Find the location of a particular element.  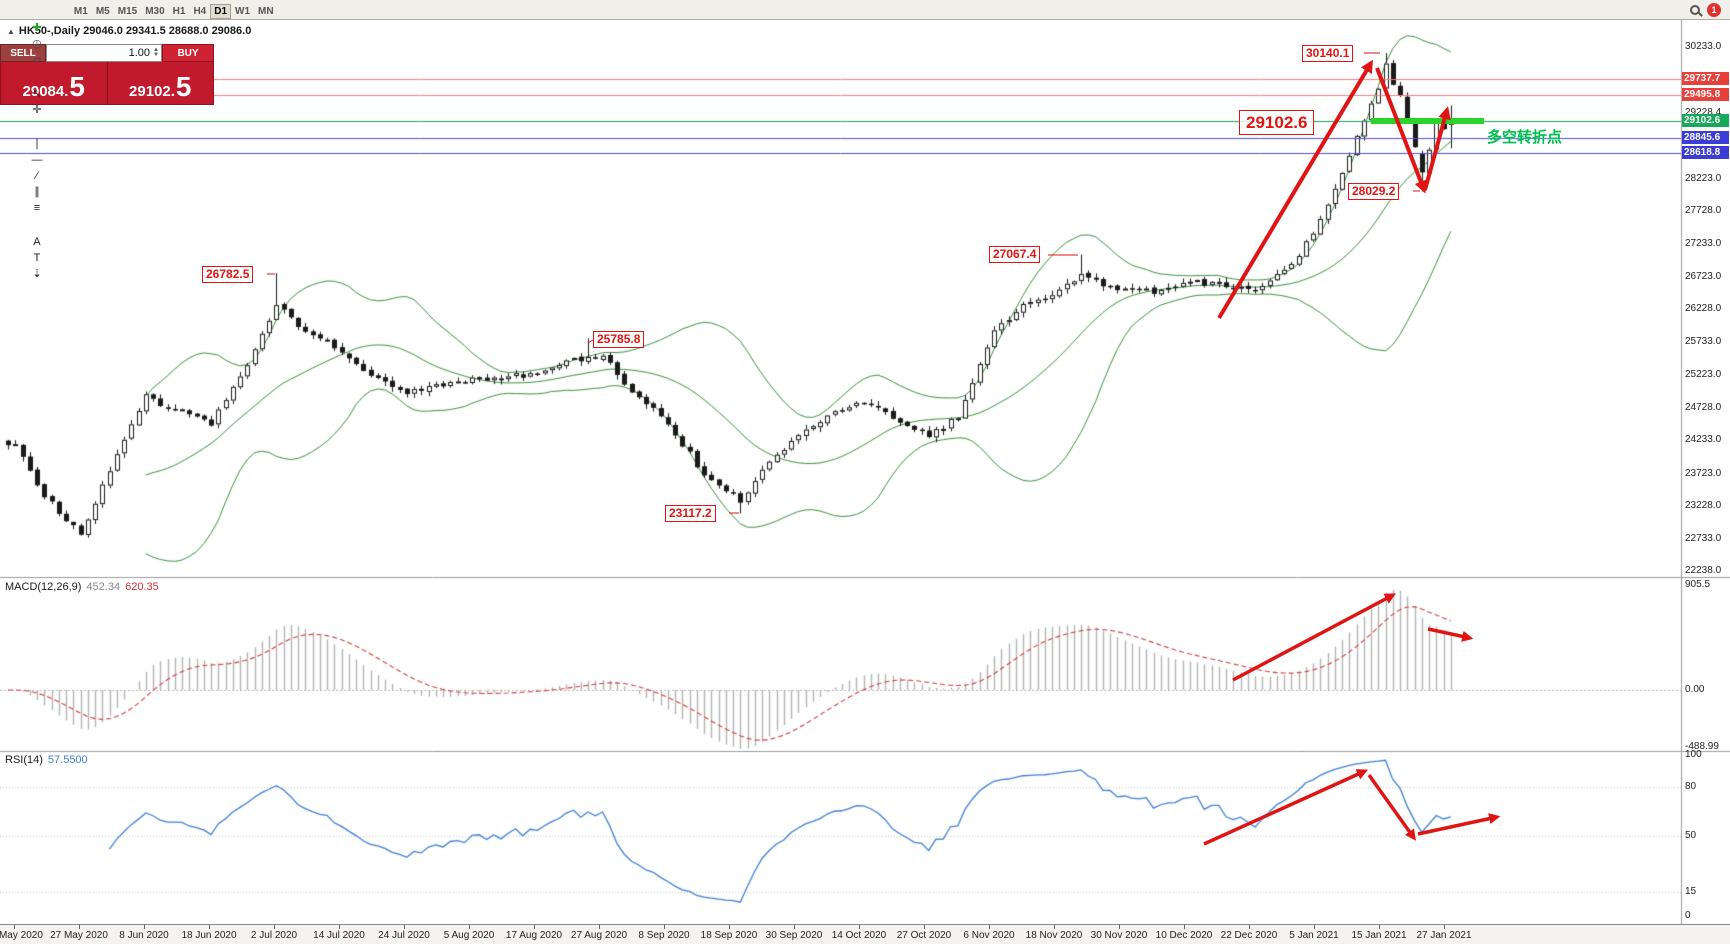

timeframe-w1: W1 is located at coordinates (243, 11).